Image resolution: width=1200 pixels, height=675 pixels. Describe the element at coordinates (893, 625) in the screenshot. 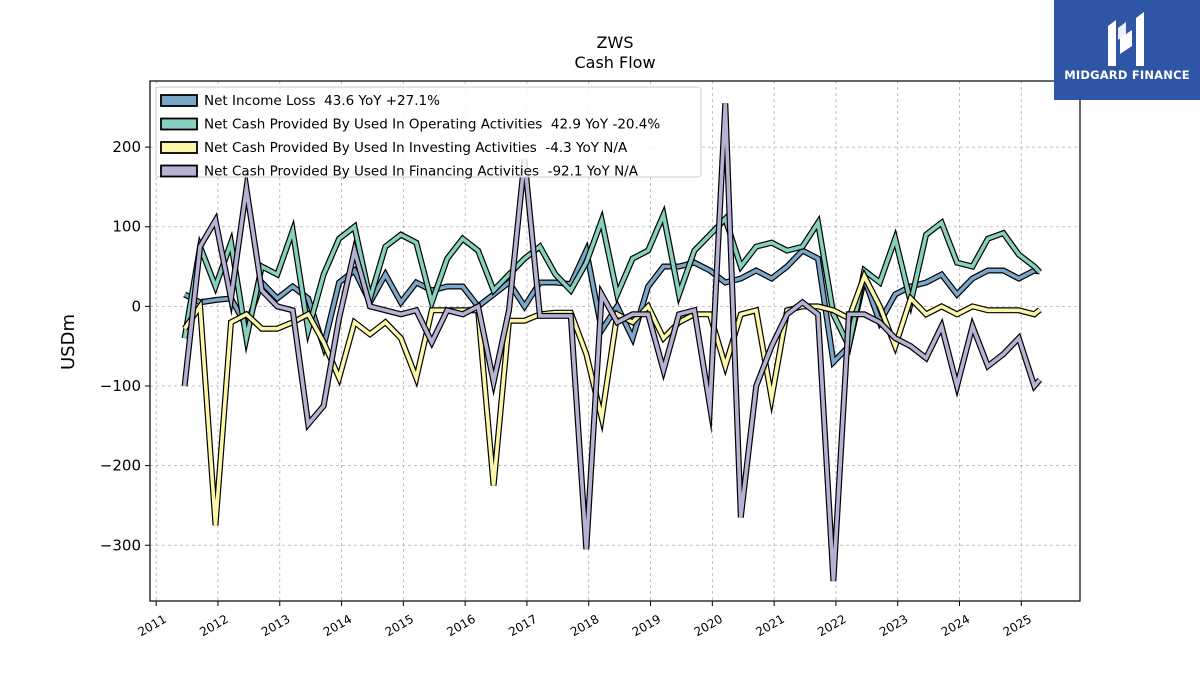

I see `x-tick-label: 2023` at that location.